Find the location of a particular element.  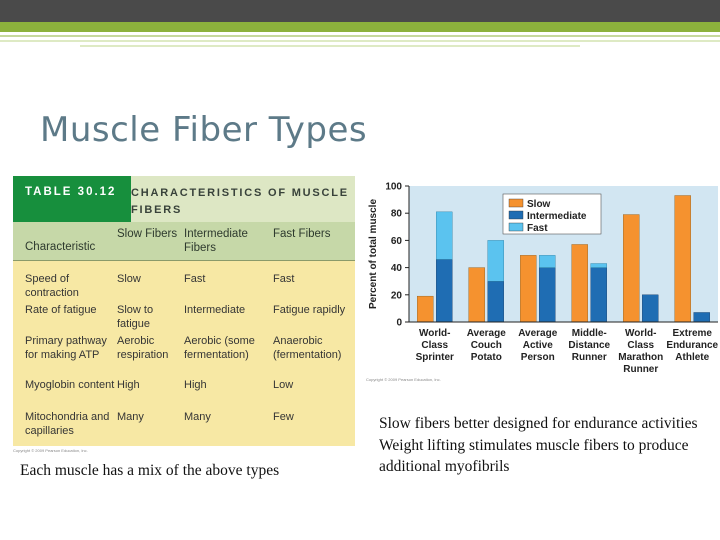

table-cell: Myoglobin content is located at coordinates (70, 385).